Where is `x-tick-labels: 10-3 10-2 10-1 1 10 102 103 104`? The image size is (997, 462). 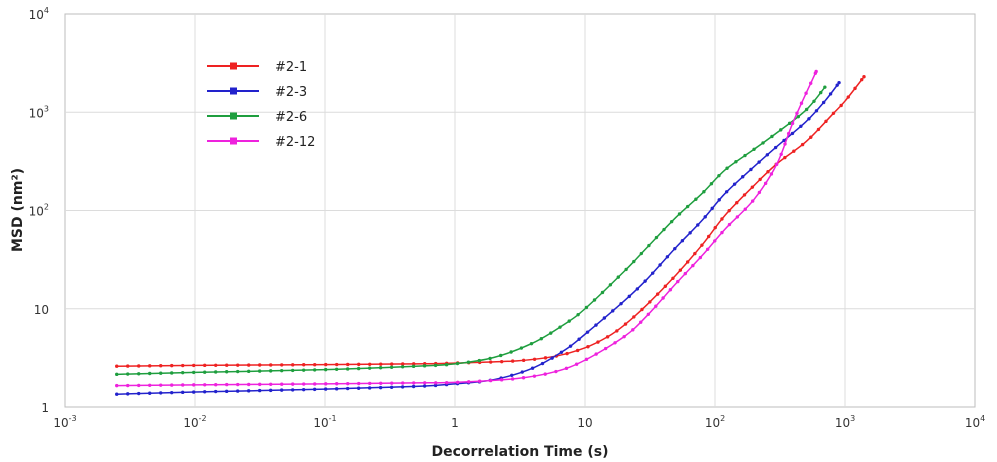 x-tick-labels: 10-3 10-2 10-1 1 10 102 103 104 is located at coordinates (519, 422).